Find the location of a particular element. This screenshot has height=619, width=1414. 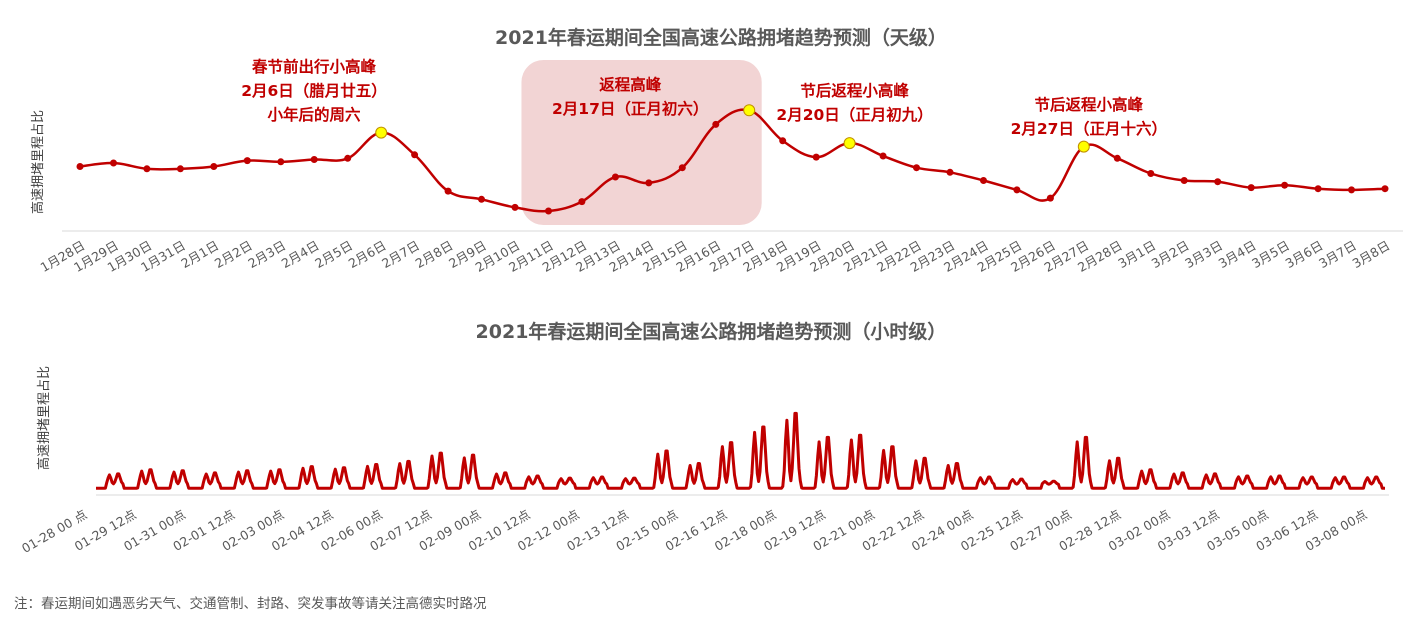

daily-tick-label: 3月8日 is located at coordinates (1371, 254).